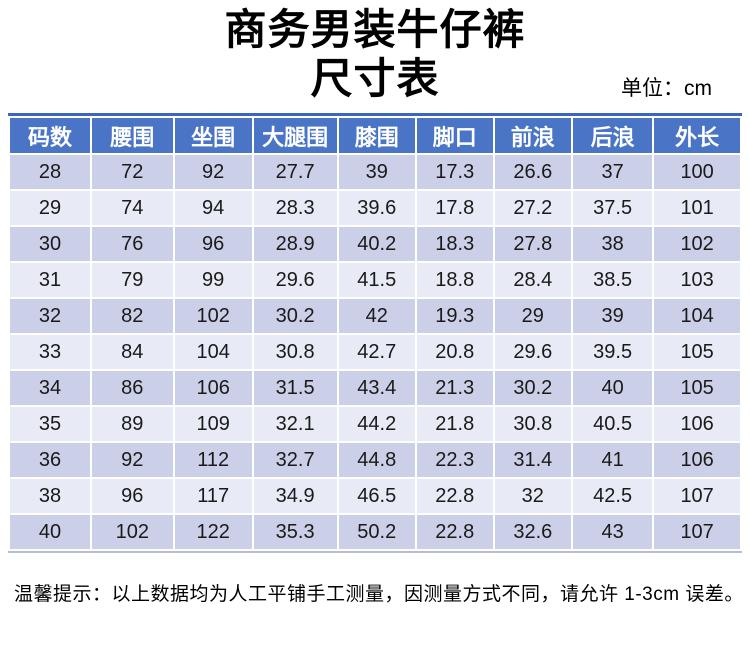 This screenshot has height=650, width=750. Describe the element at coordinates (613, 135) in the screenshot. I see `column-header-back-rise: 后浪` at that location.